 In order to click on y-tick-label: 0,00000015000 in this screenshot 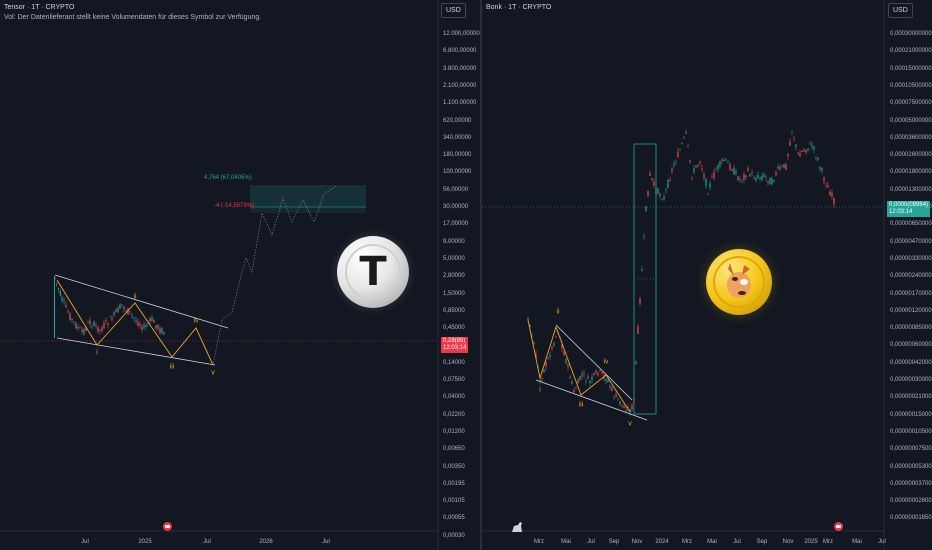, I will do `click(911, 414)`.